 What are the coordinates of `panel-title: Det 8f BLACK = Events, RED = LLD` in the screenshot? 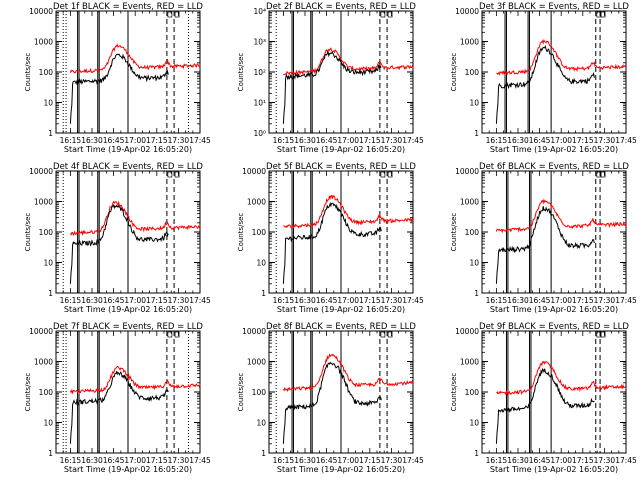 It's located at (341, 327).